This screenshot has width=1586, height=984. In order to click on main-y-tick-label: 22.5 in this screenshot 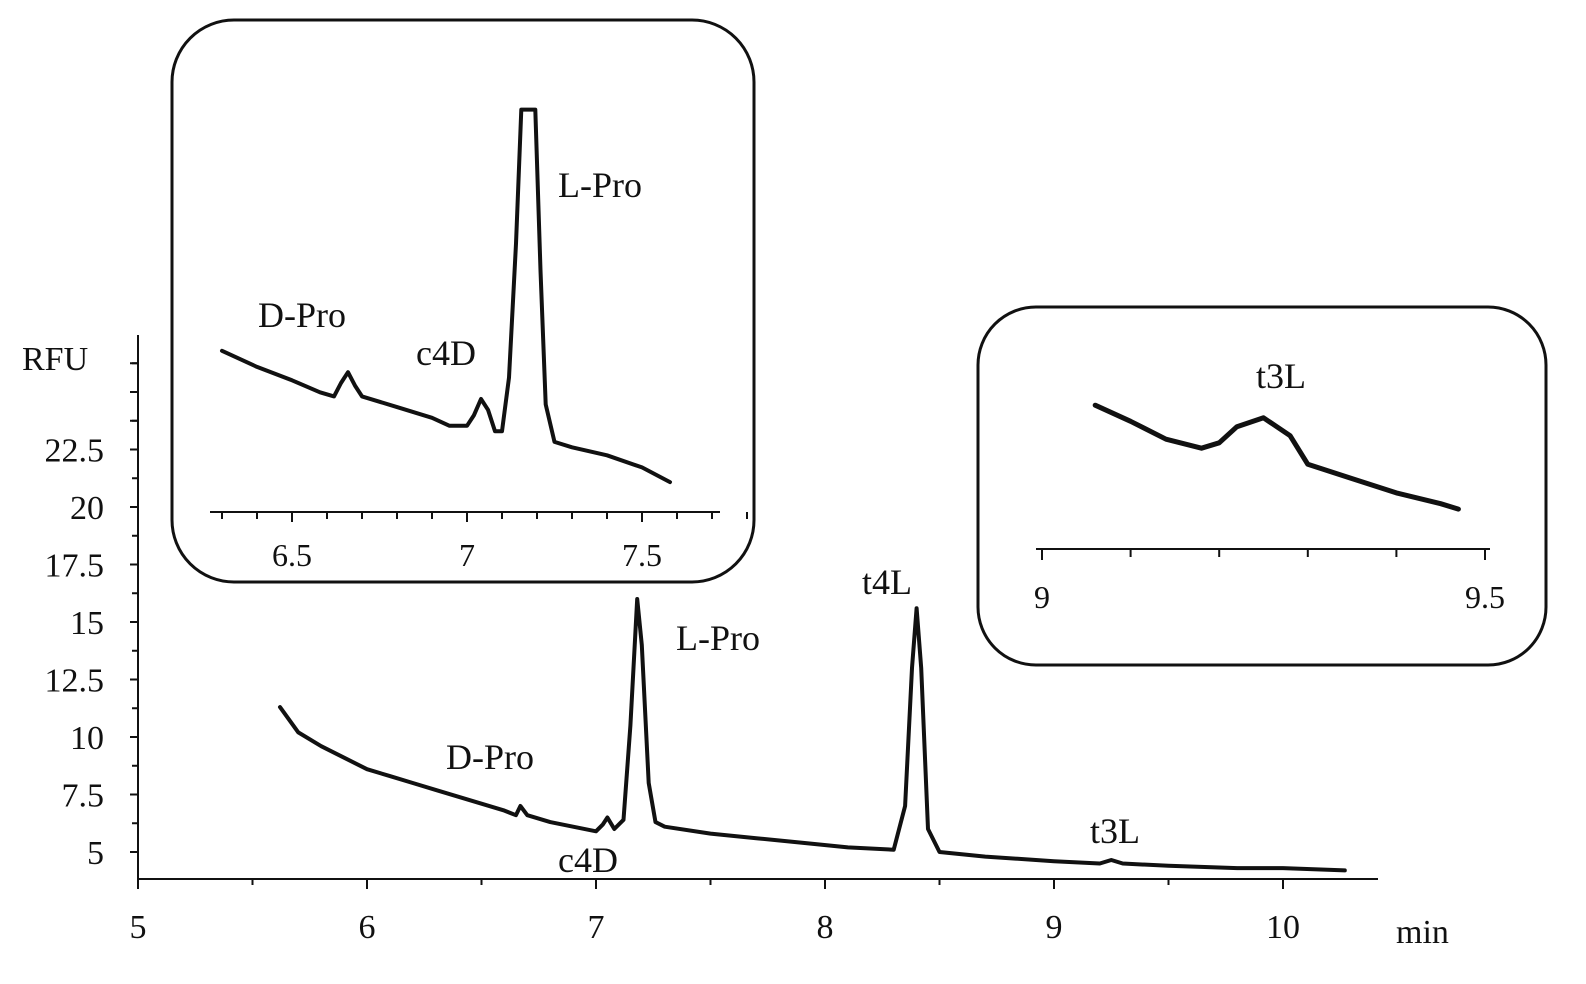, I will do `click(75, 451)`.